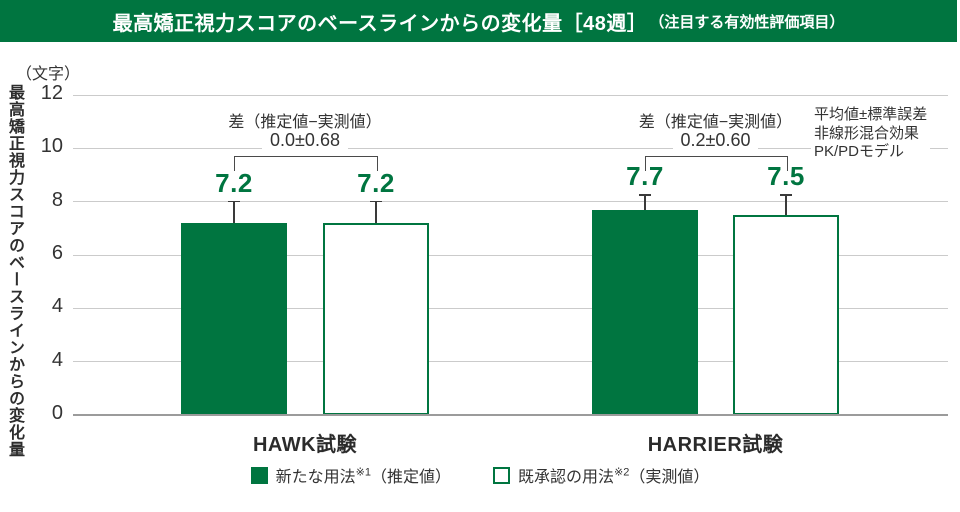 Image resolution: width=960 pixels, height=512 pixels. I want to click on diff-value-harrier: 0.2±0.60, so click(716, 140).